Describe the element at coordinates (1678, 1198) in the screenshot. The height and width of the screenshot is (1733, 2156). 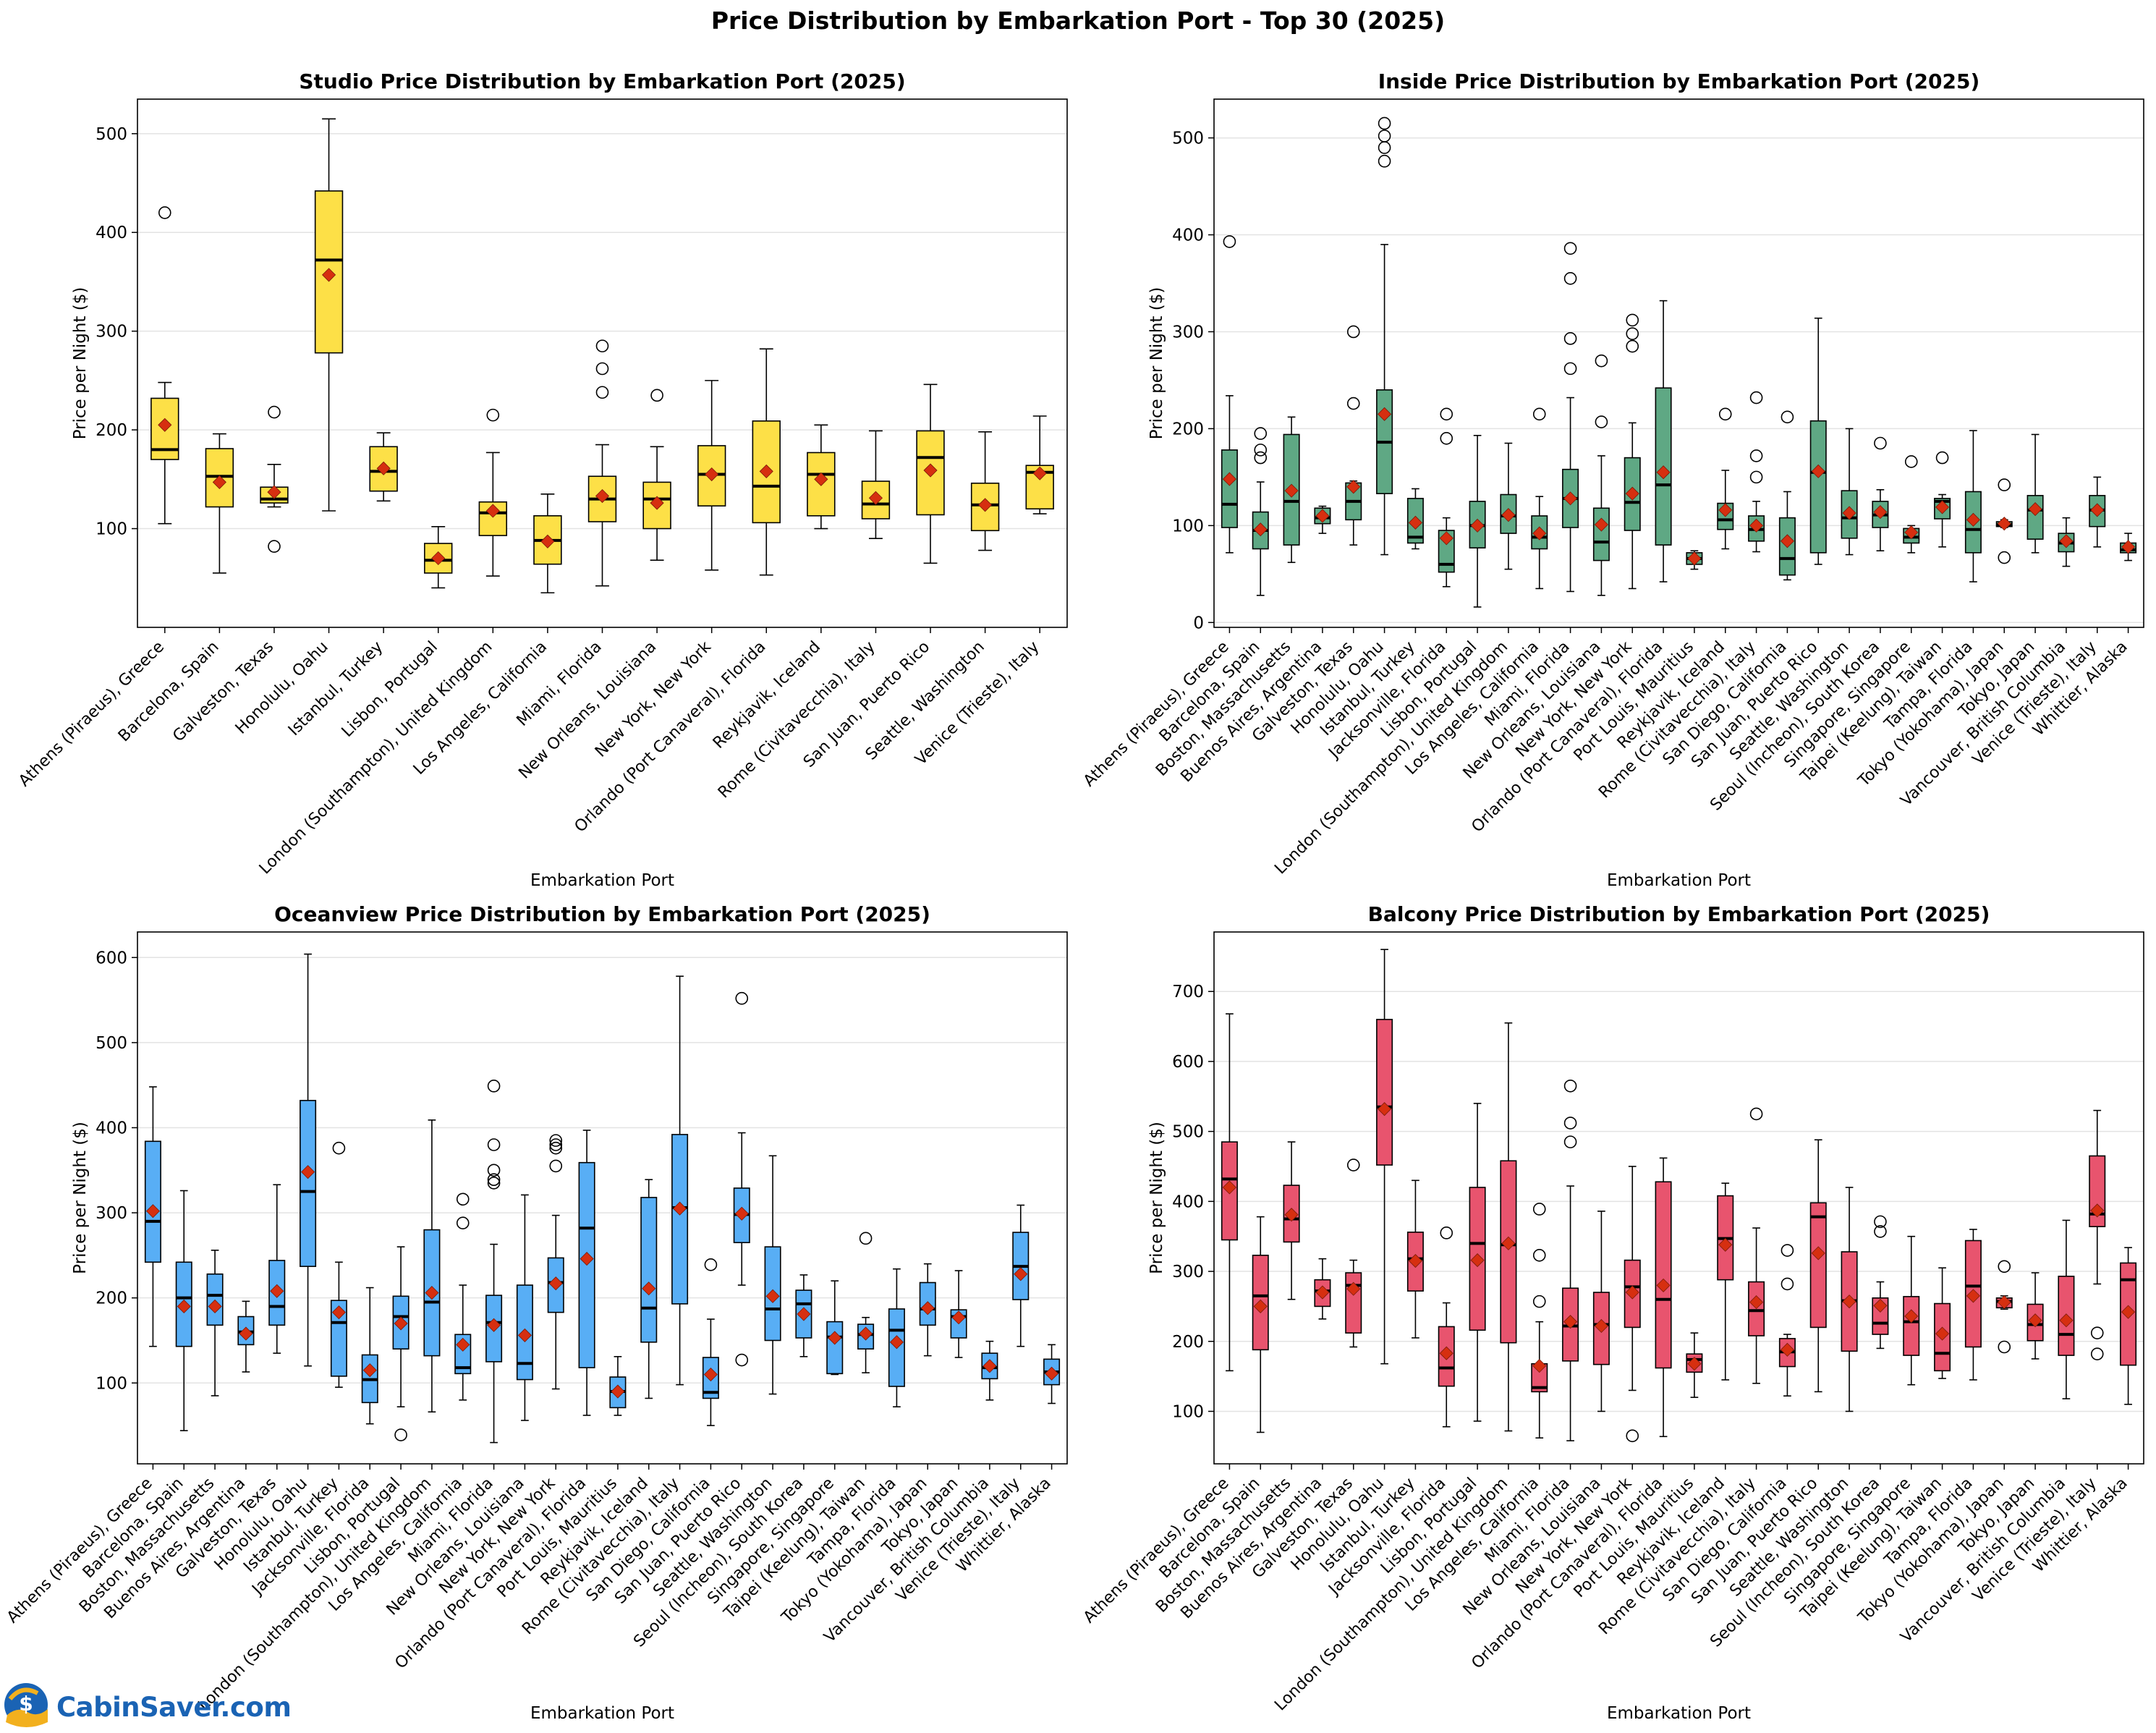
I see `axes-frame` at that location.